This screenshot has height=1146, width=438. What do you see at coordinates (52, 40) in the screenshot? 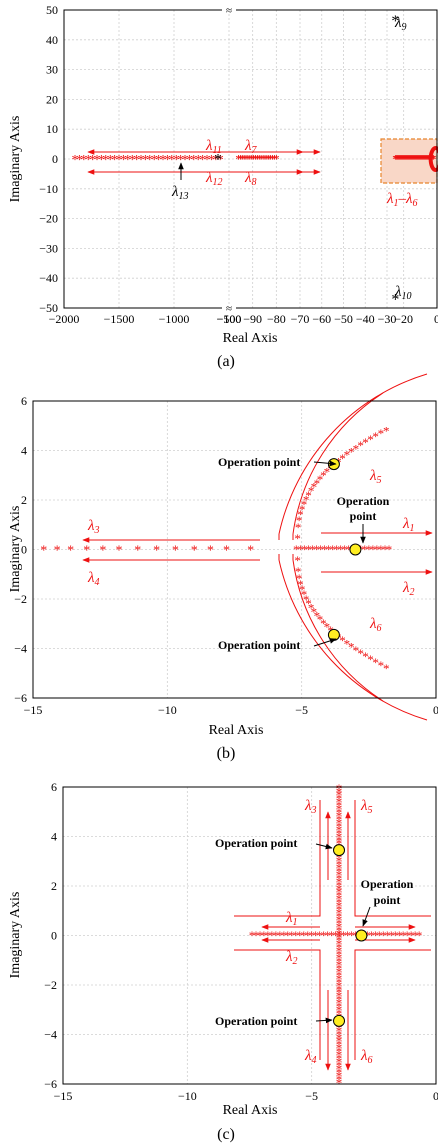
I see `y-tick-label: 40` at bounding box center [52, 40].